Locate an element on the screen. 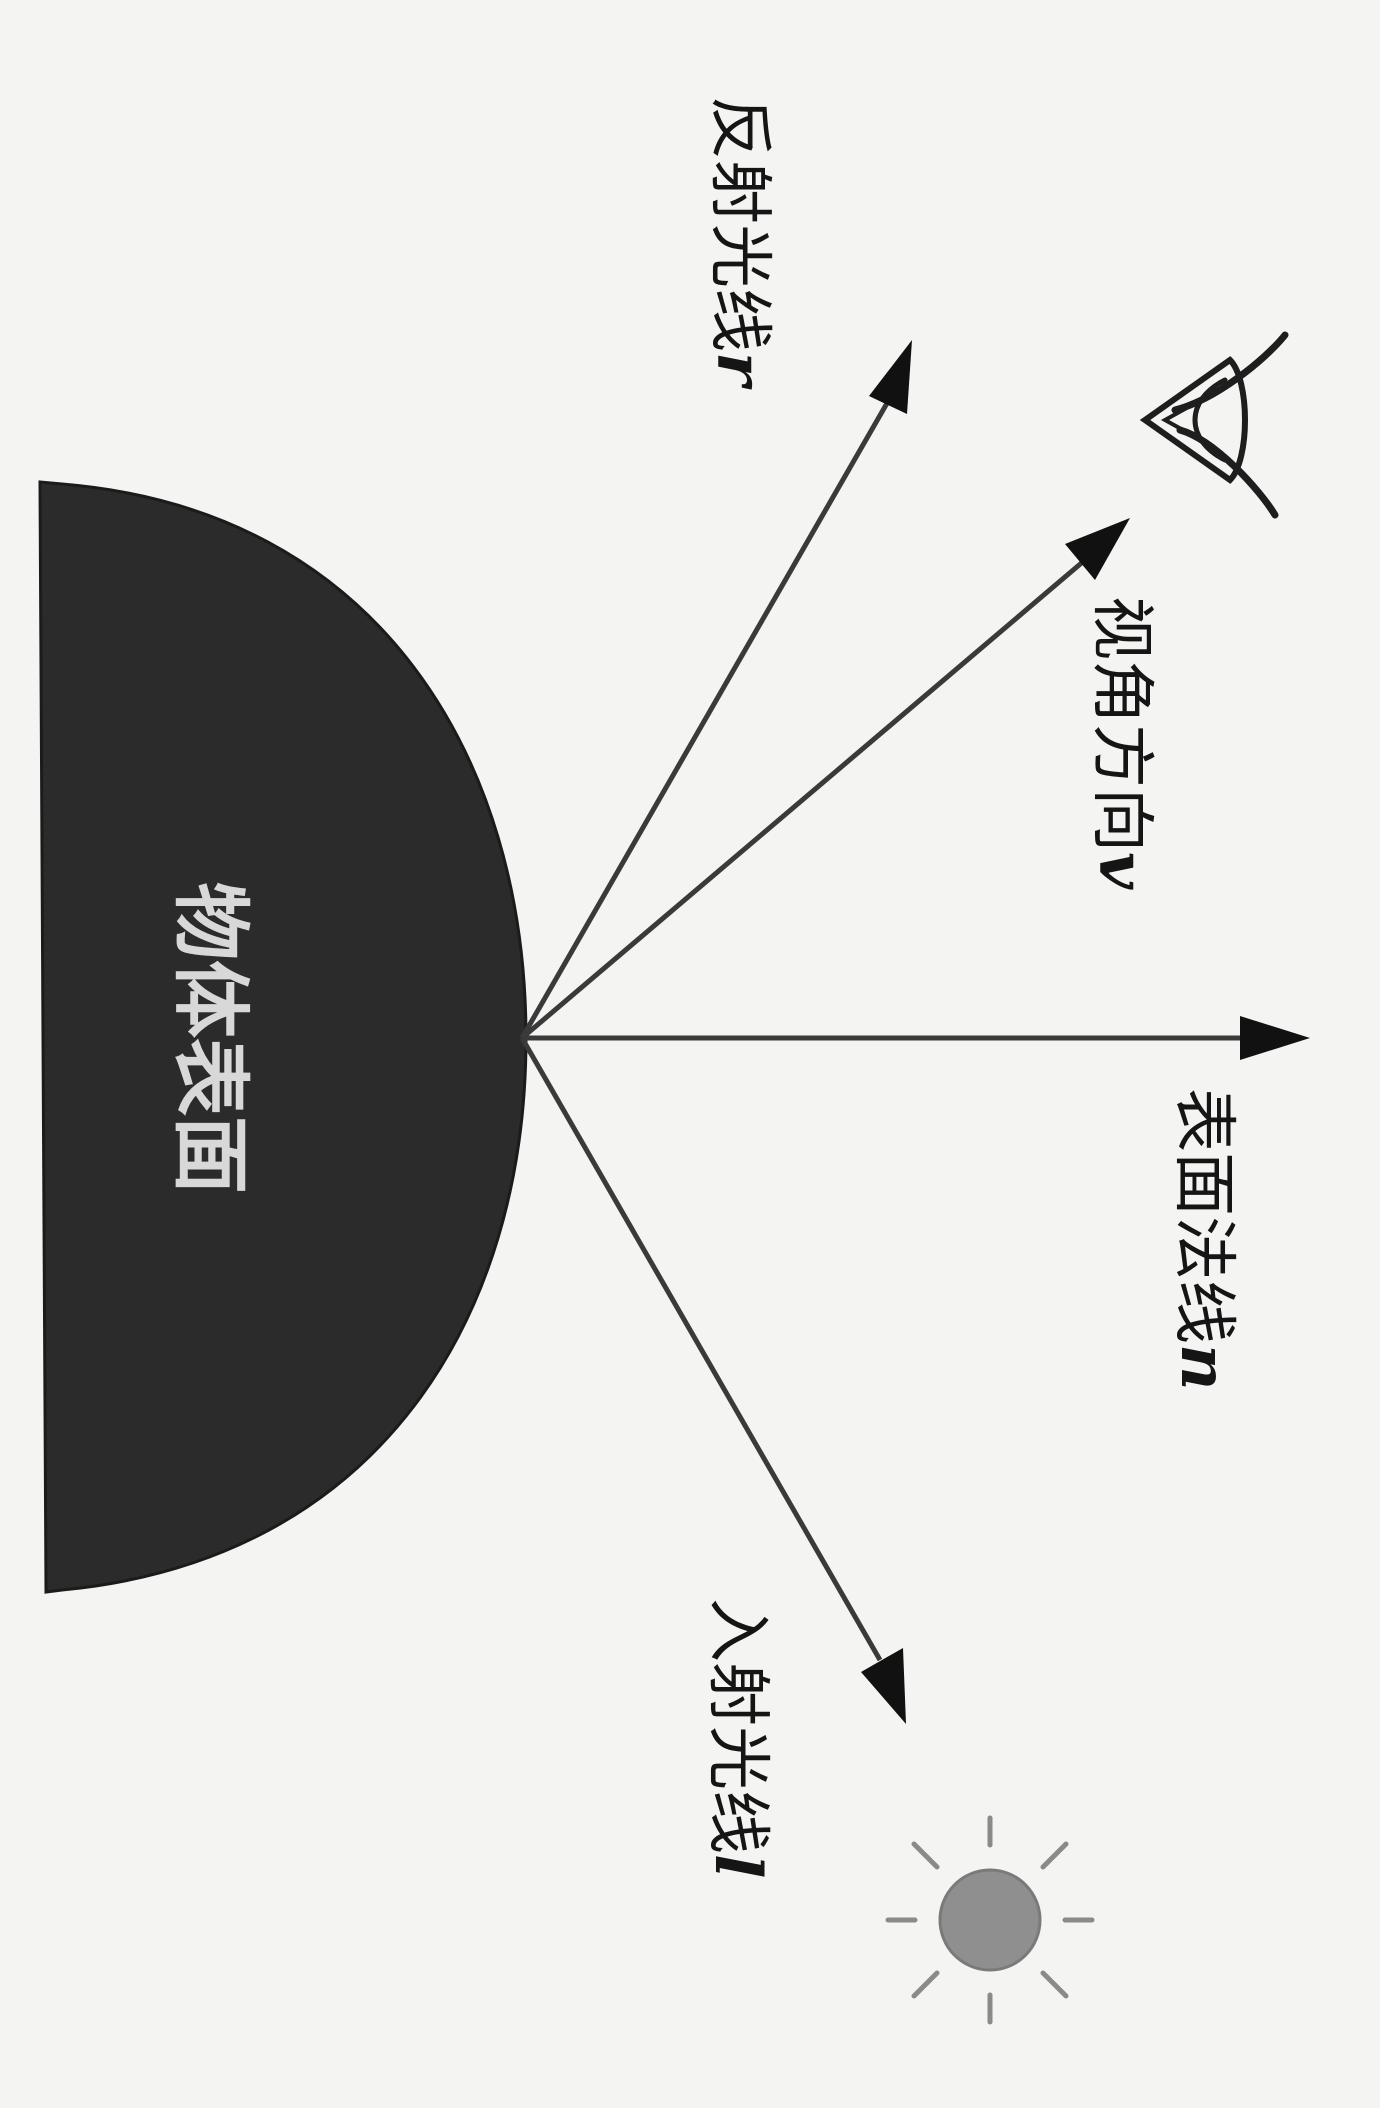 The width and height of the screenshot is (1380, 2108). view-ray is located at coordinates (803, 799).